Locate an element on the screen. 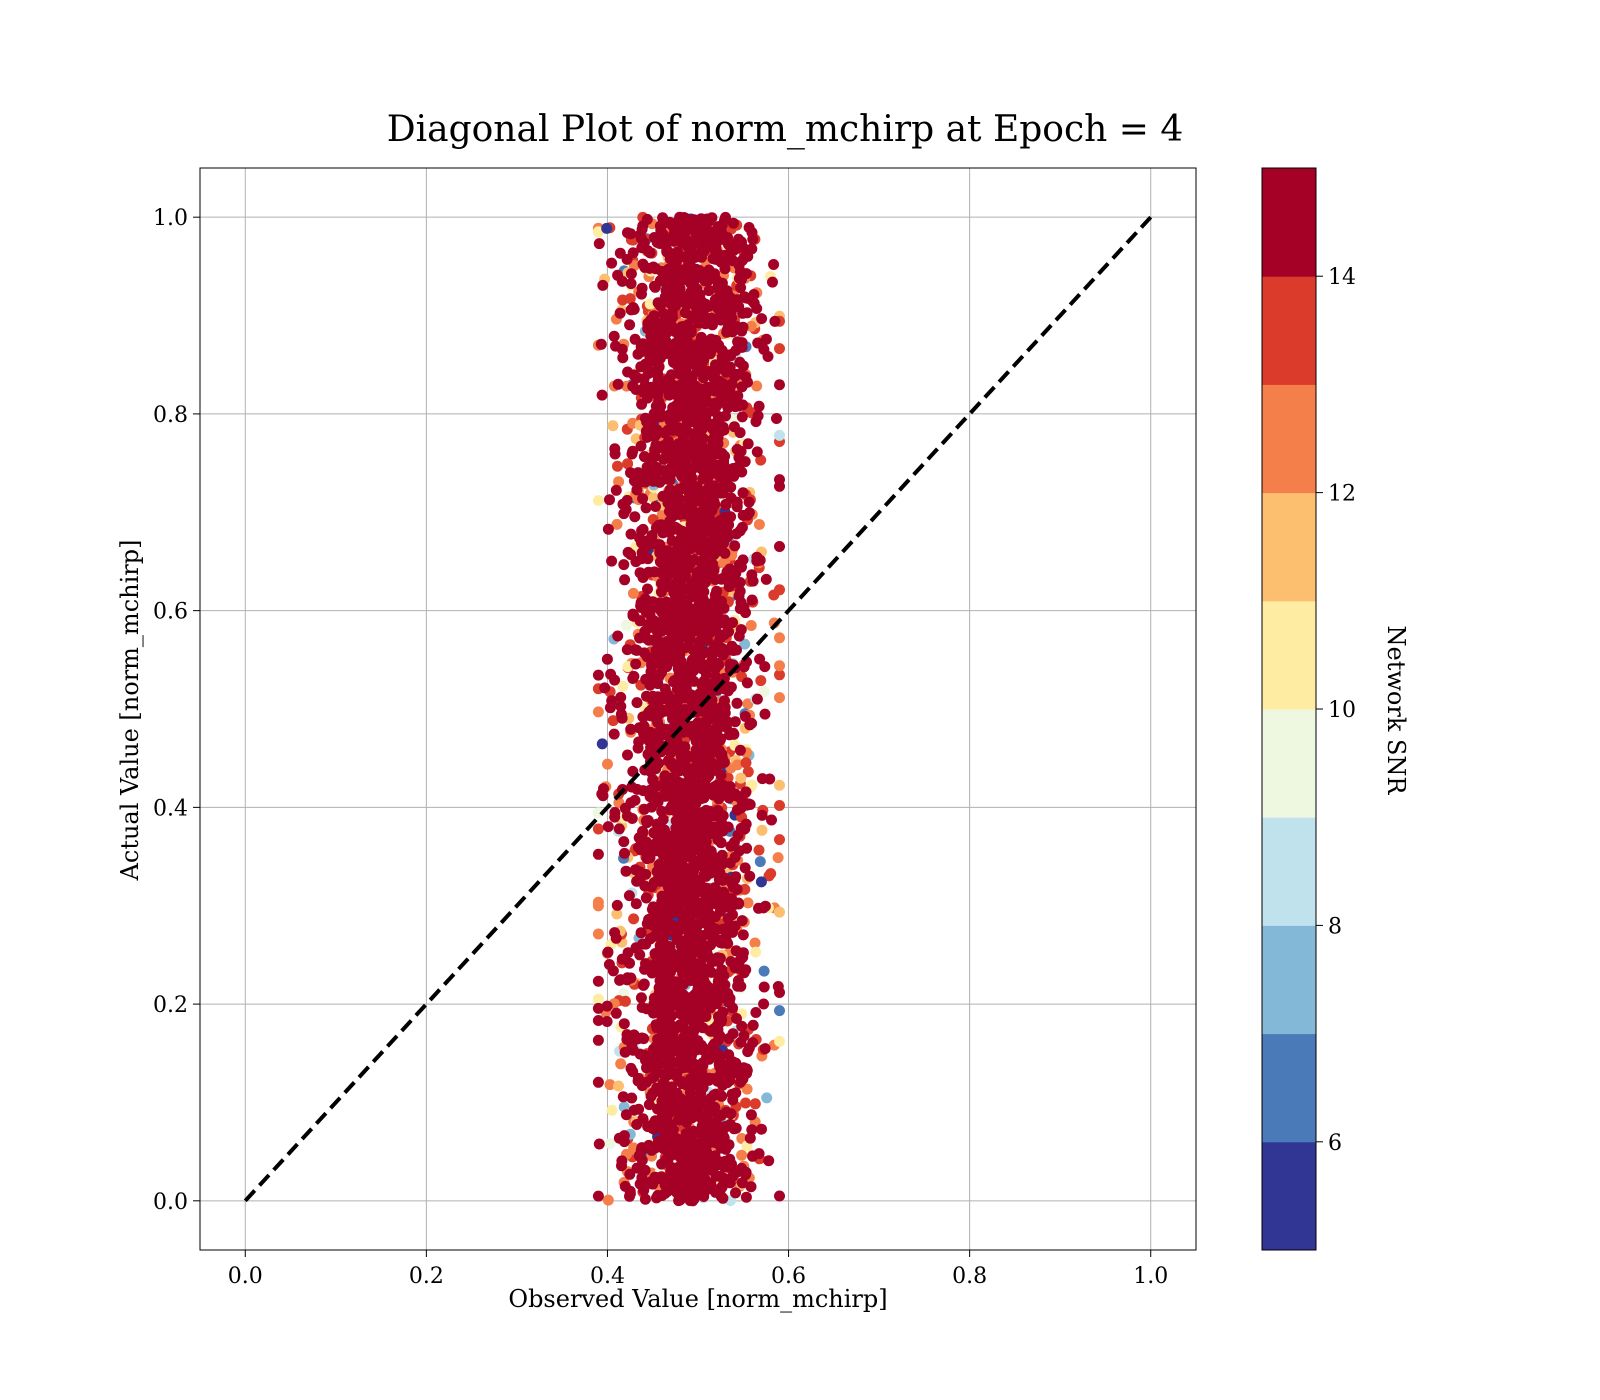 The width and height of the screenshot is (1600, 1400). y-tick-label: 0.0 is located at coordinates (170, 1202).